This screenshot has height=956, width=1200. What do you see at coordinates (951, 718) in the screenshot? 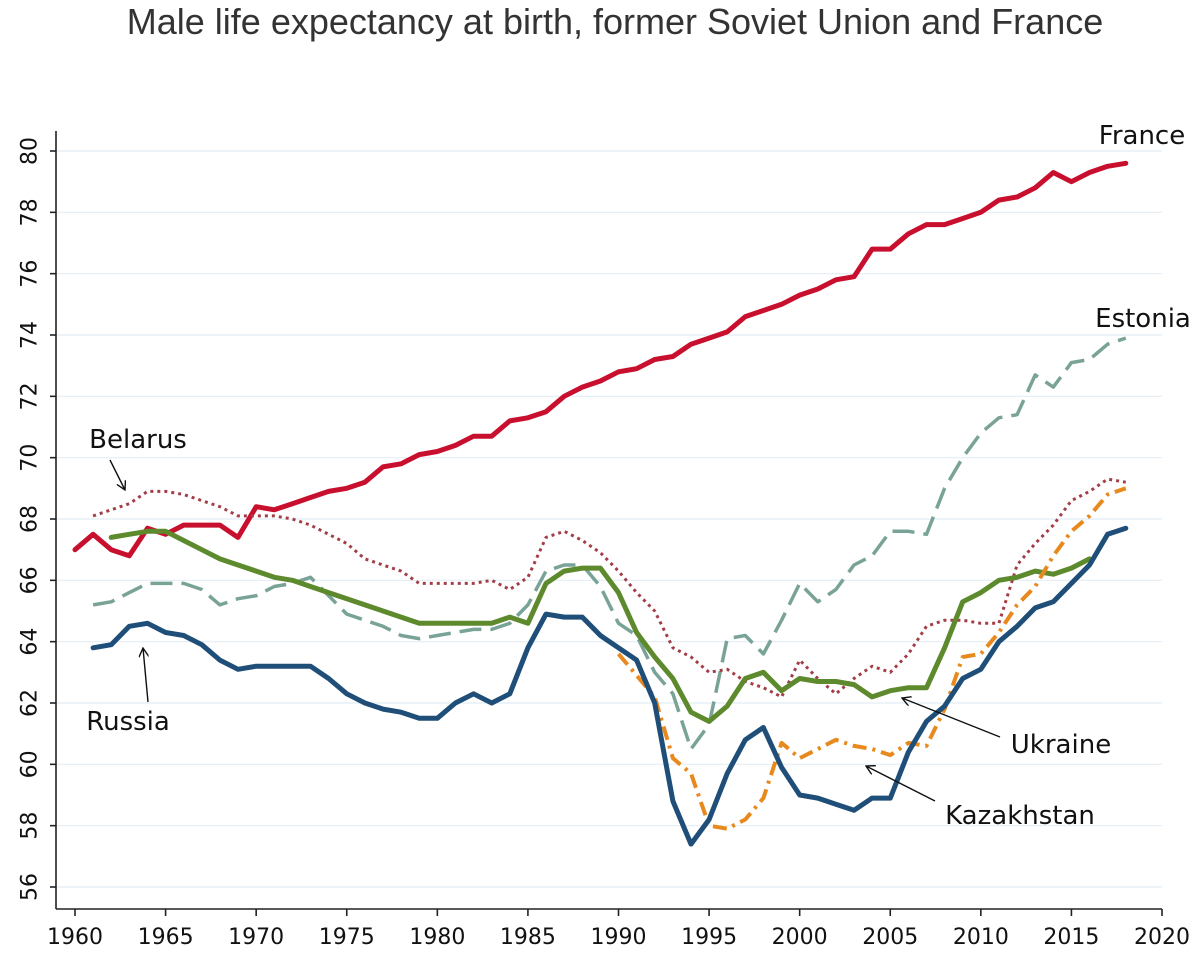
I see `label-arrow-ukraine` at bounding box center [951, 718].